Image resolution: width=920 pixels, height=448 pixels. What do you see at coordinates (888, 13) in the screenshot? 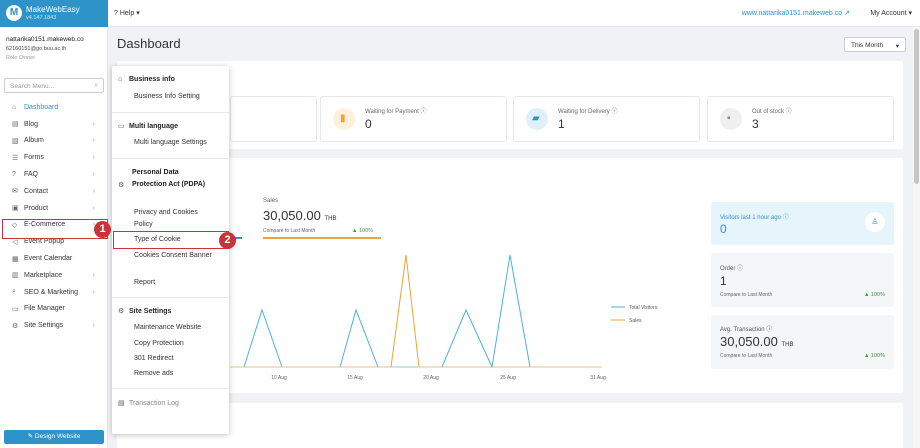
I see `account-label: My Account` at bounding box center [888, 13].